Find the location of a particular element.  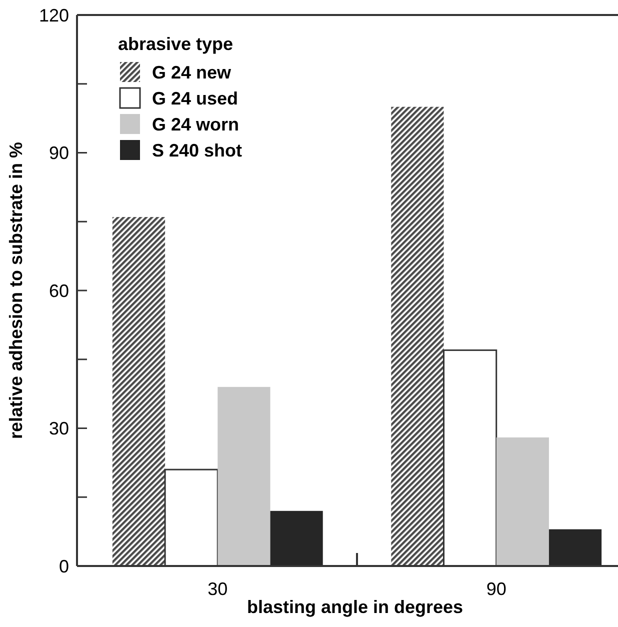

y-tick-label: 120 is located at coordinates (53, 15).